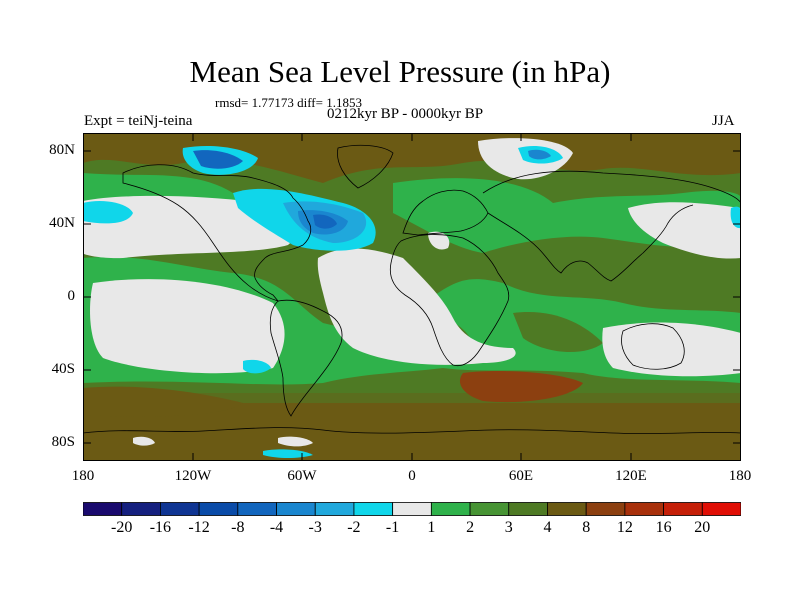 This screenshot has height=600, width=800. What do you see at coordinates (238, 527) in the screenshot?
I see `colorbar-label: -8` at bounding box center [238, 527].